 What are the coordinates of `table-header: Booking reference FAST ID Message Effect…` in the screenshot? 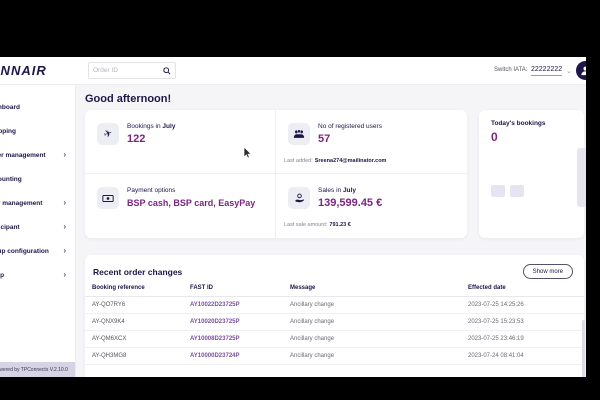 It's located at (334, 288).